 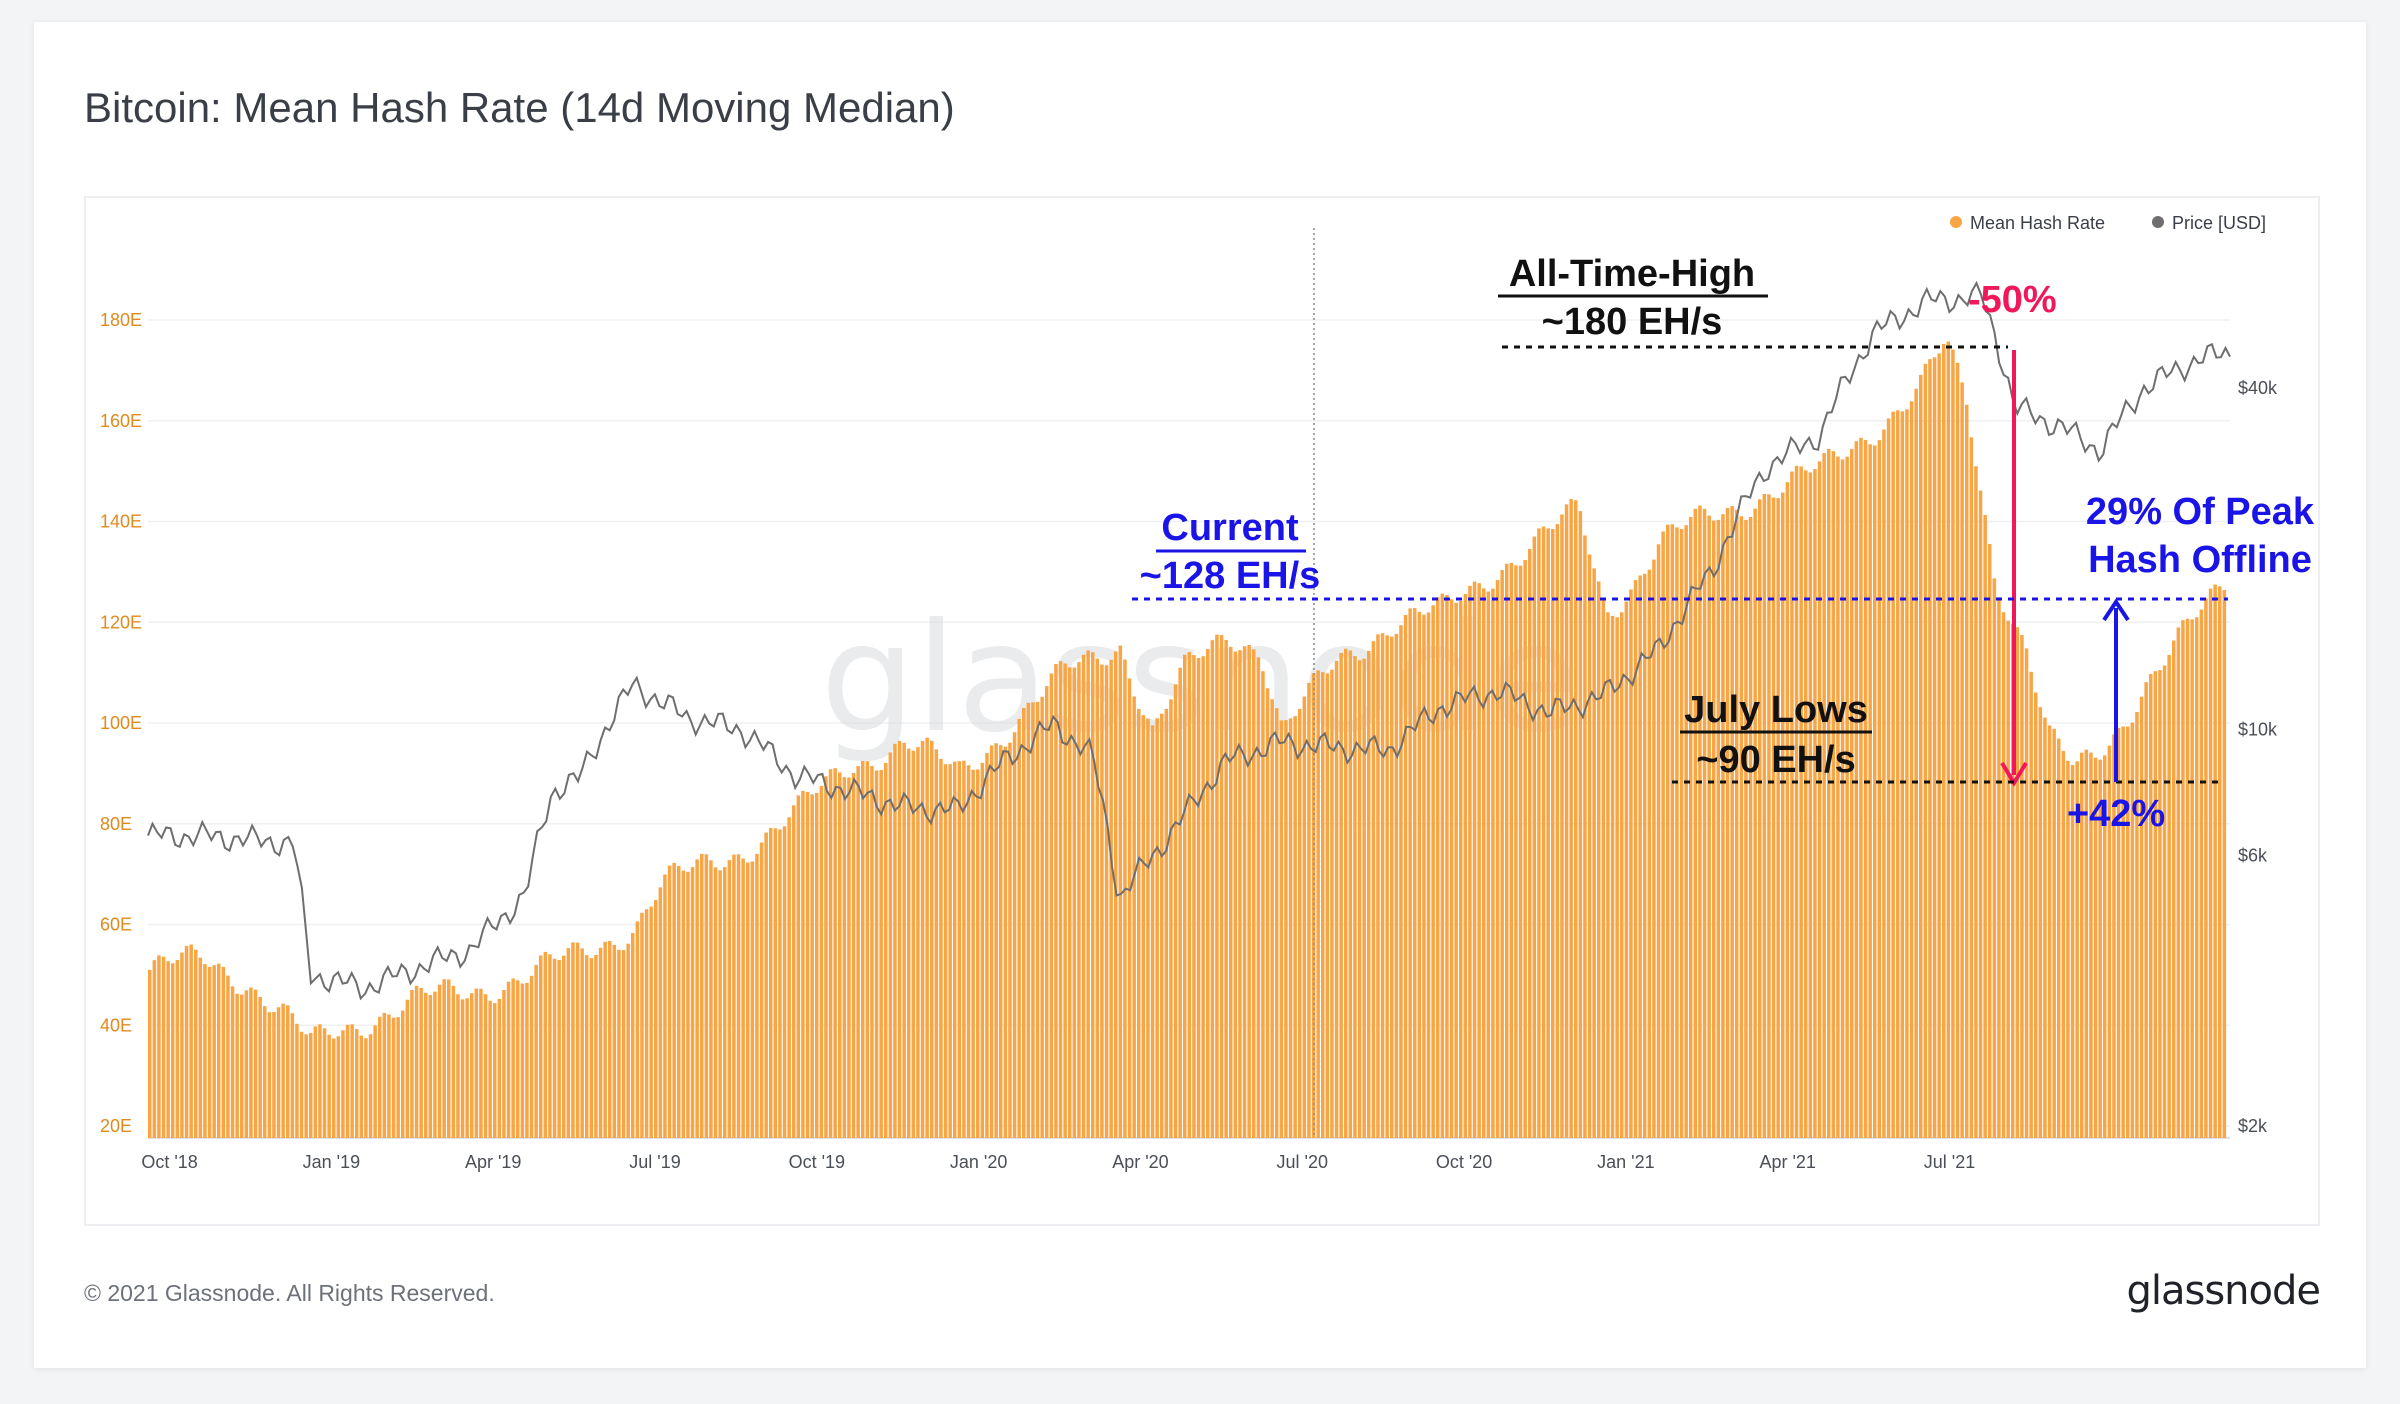 What do you see at coordinates (1776, 760) in the screenshot?
I see `july-value: ~90 EH/s` at bounding box center [1776, 760].